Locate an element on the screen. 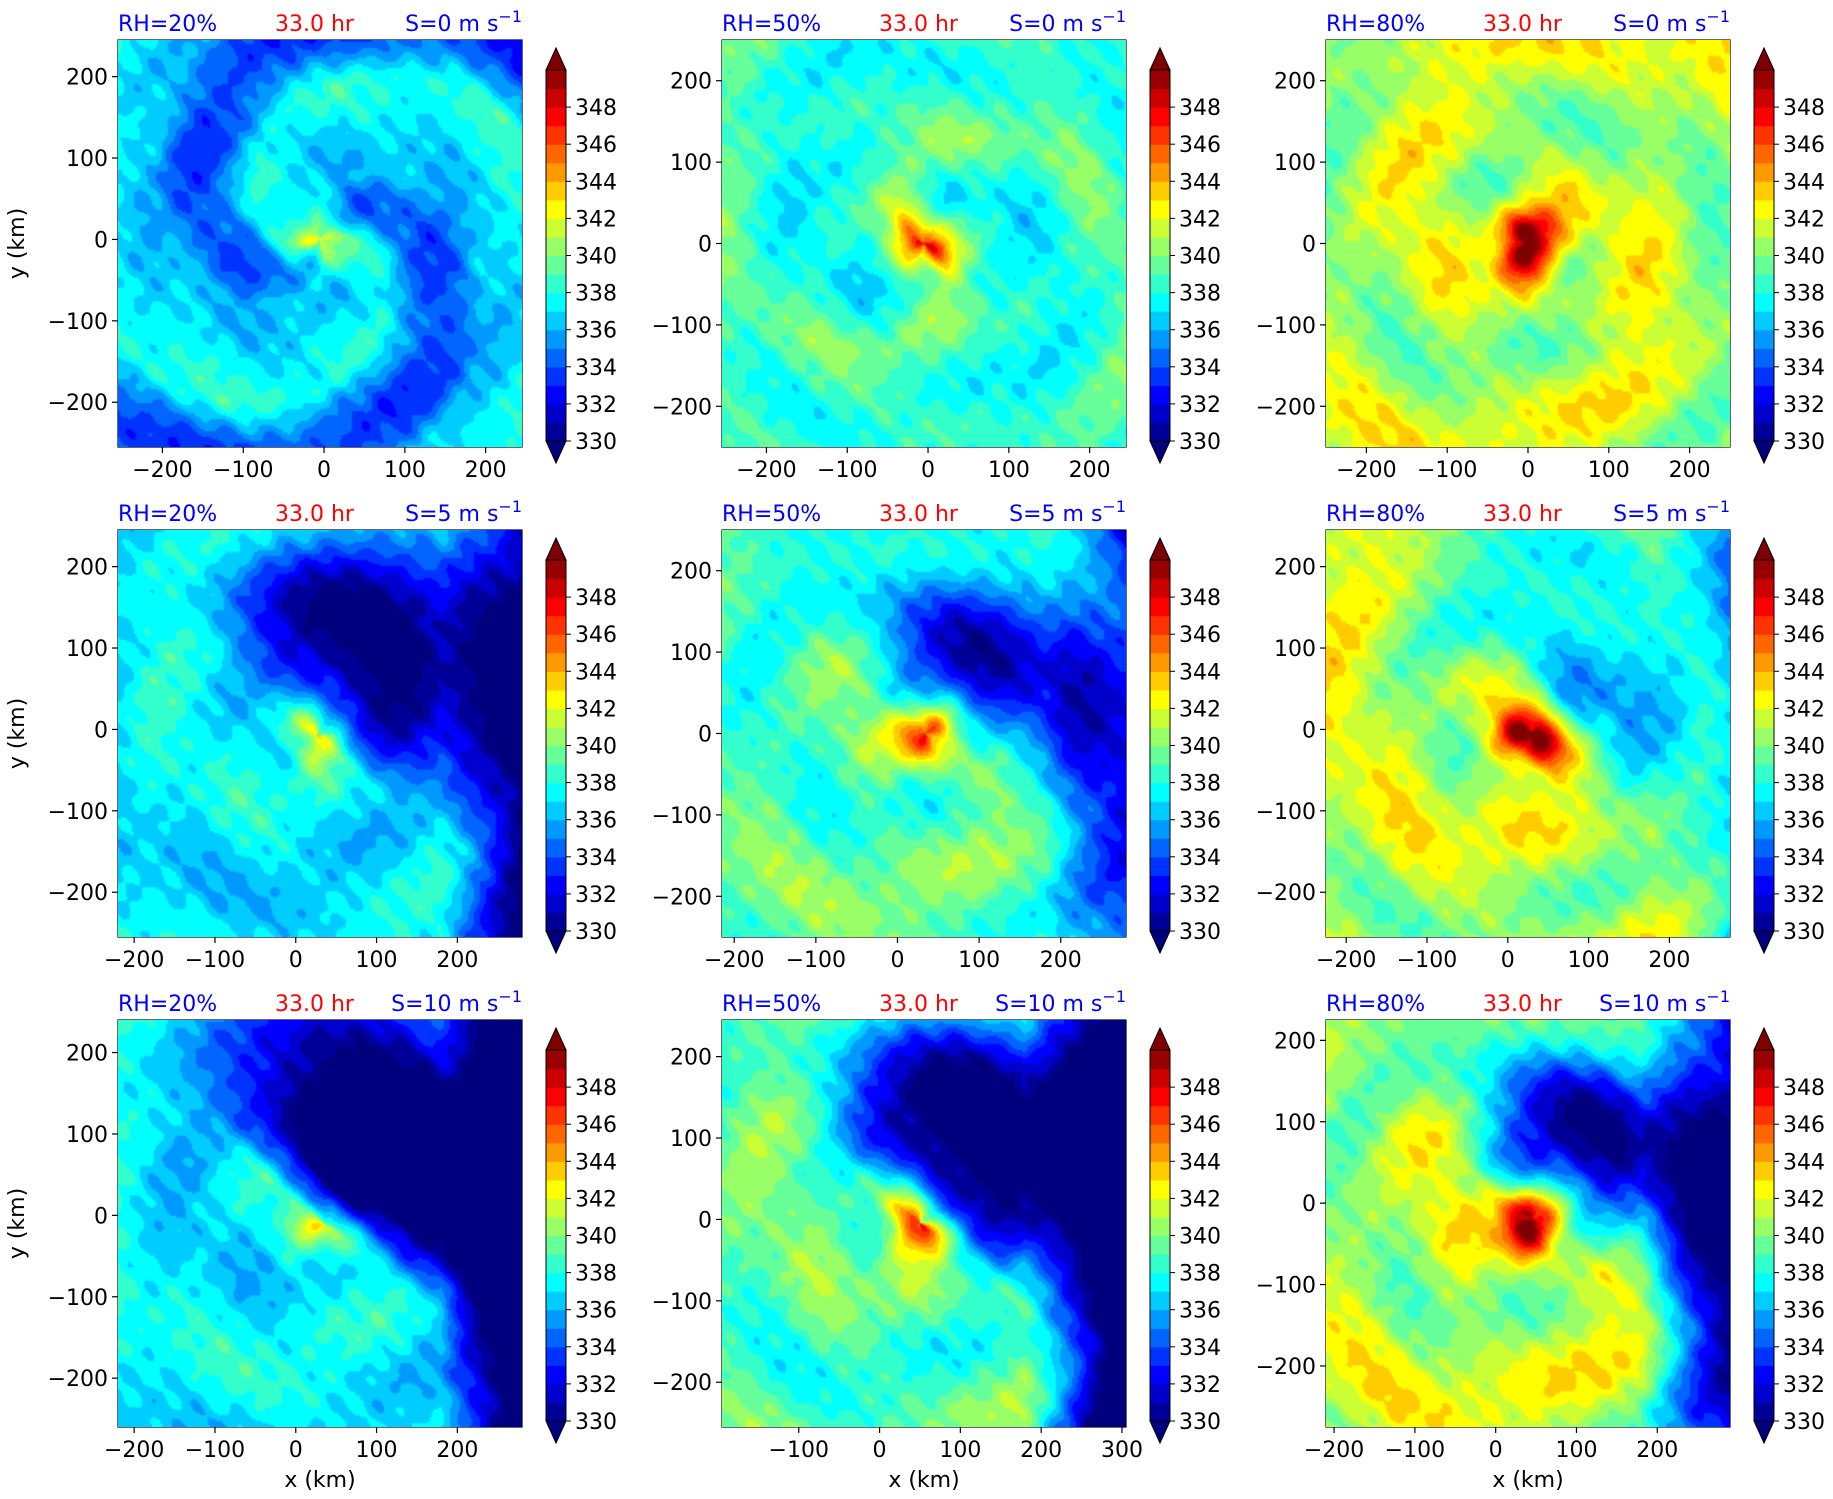 Image resolution: width=1833 pixels, height=1499 pixels. y-tick-label: 100 is located at coordinates (1295, 1123).